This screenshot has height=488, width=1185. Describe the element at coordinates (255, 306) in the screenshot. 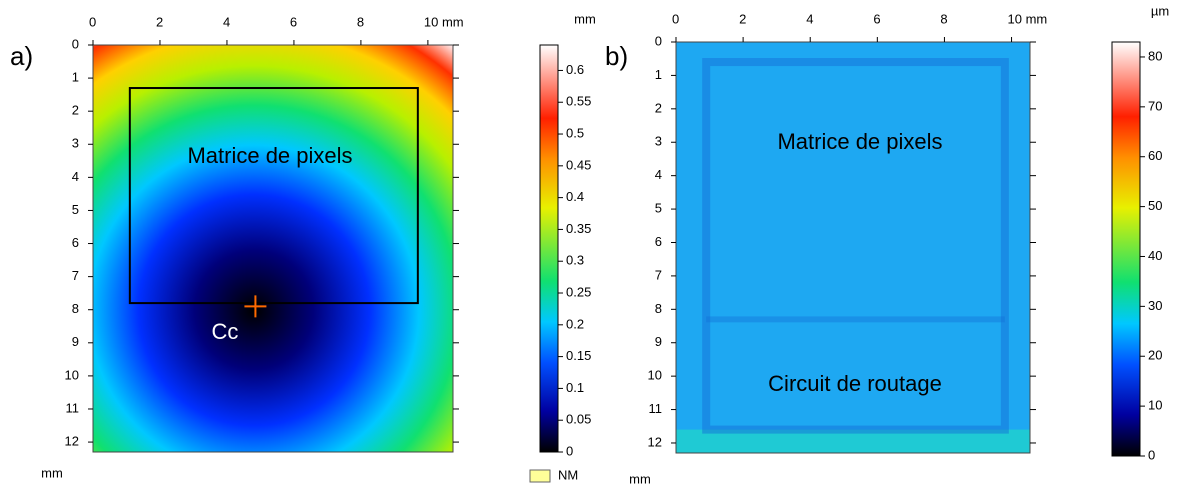

I see `center-marker` at that location.